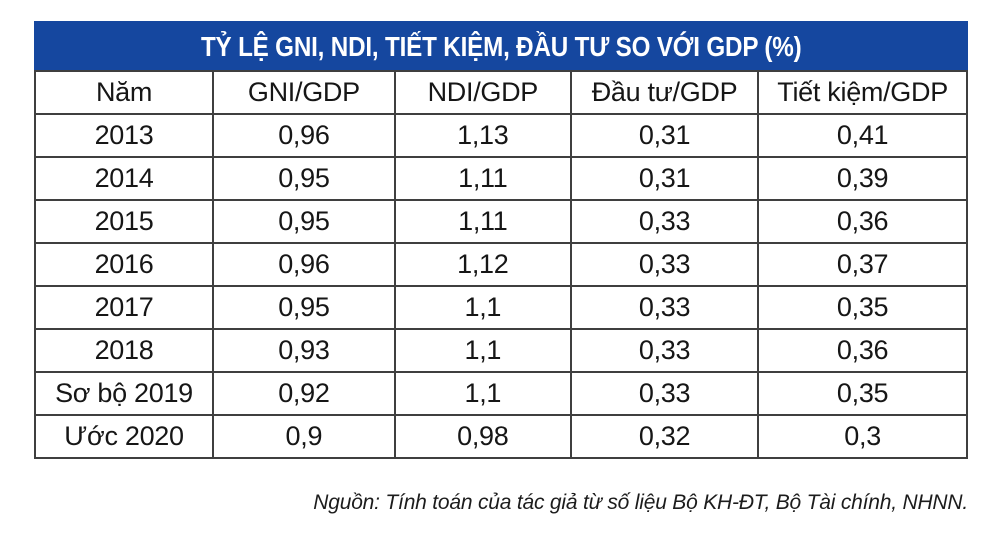 Image resolution: width=1000 pixels, height=542 pixels. What do you see at coordinates (124, 221) in the screenshot?
I see `cell-year: 2015` at bounding box center [124, 221].